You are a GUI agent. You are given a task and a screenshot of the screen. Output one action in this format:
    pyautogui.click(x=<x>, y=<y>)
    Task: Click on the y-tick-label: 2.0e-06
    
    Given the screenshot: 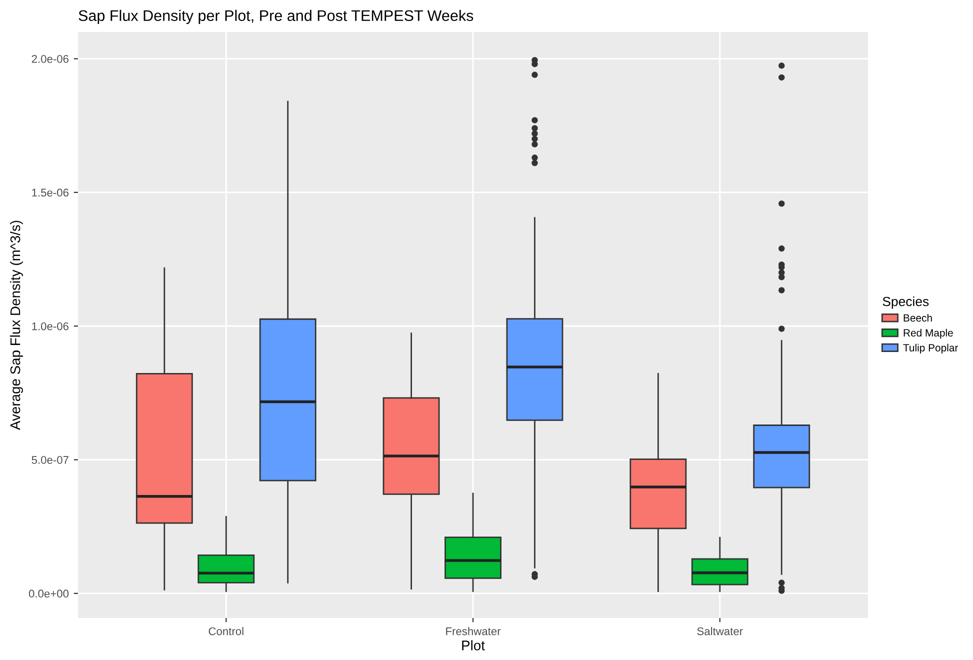 What is the action you would take?
    pyautogui.click(x=50, y=59)
    